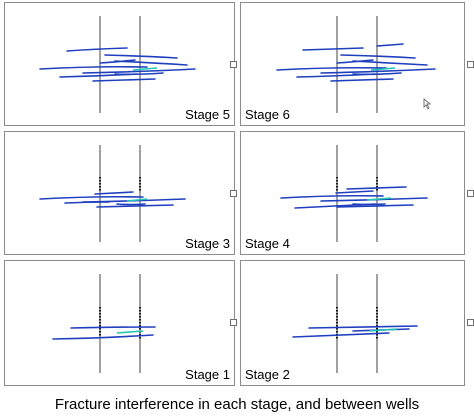 The height and width of the screenshot is (420, 474). Describe the element at coordinates (267, 374) in the screenshot. I see `stage-2-label: Stage 2` at that location.